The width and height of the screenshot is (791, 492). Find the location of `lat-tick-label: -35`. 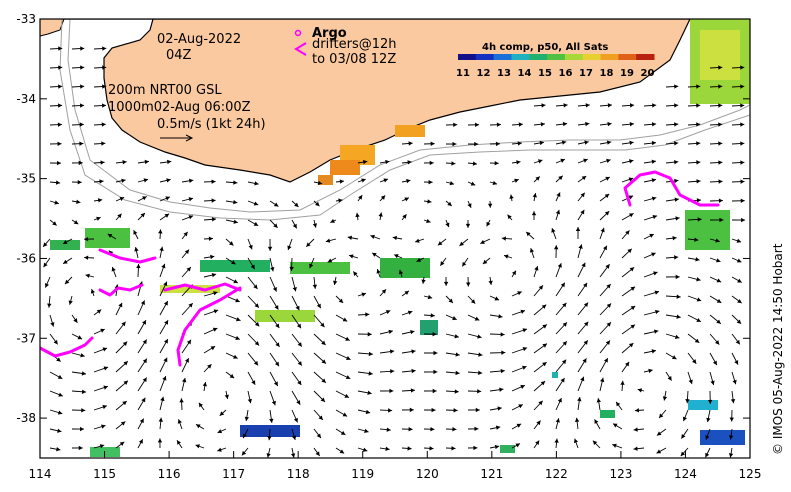

lat-tick-label: -35 is located at coordinates (26, 179).